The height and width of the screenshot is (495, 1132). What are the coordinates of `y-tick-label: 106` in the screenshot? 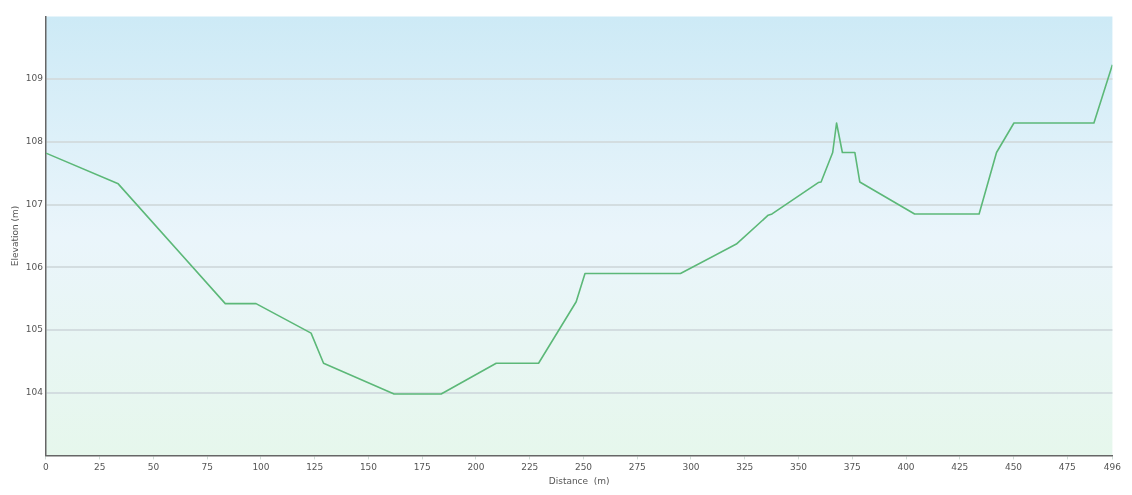 It's located at (34, 266).